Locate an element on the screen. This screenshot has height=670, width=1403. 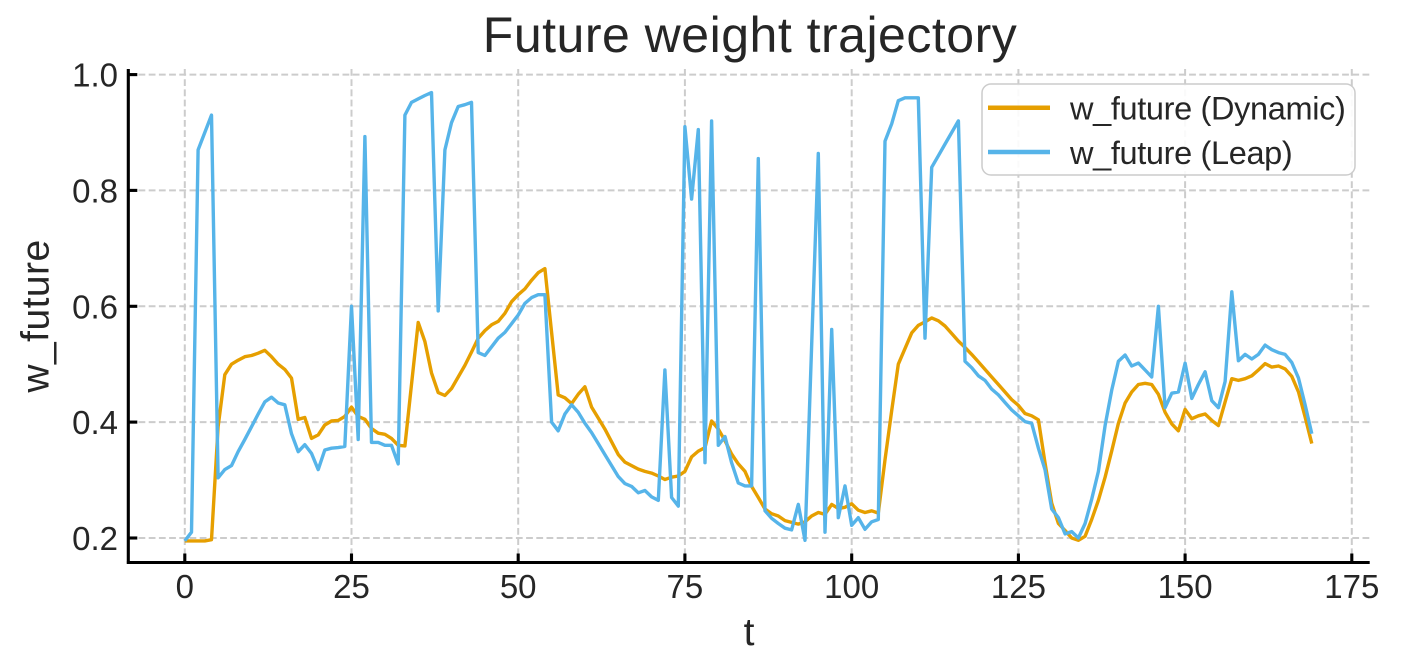
svg-text: 50 is located at coordinates (518, 586).